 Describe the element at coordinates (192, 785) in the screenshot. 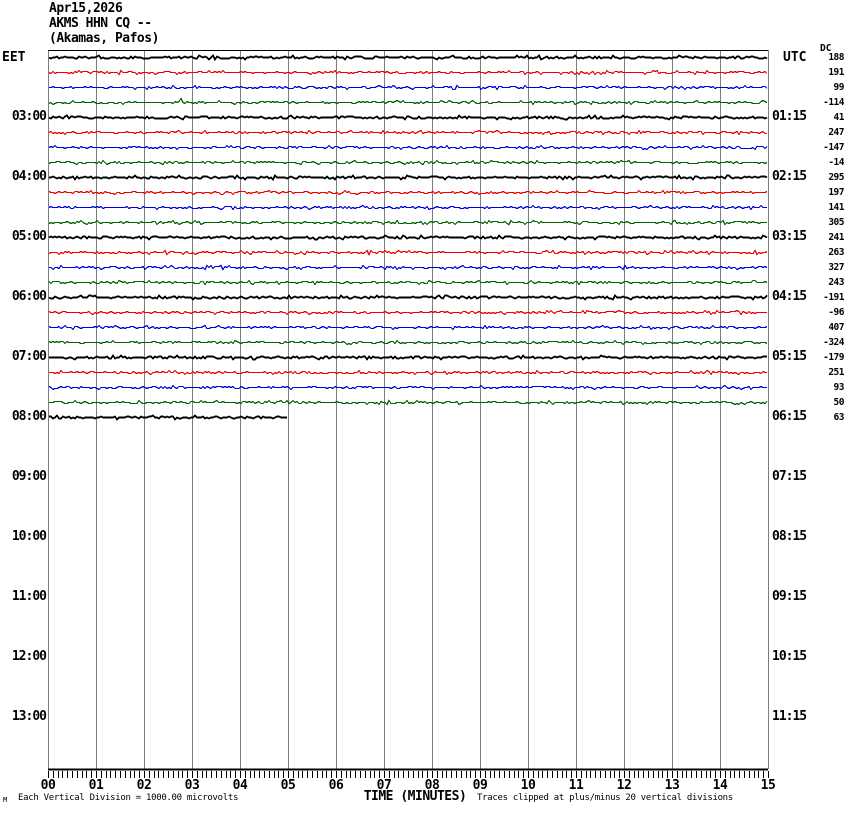

I see `minute-label: 03` at that location.